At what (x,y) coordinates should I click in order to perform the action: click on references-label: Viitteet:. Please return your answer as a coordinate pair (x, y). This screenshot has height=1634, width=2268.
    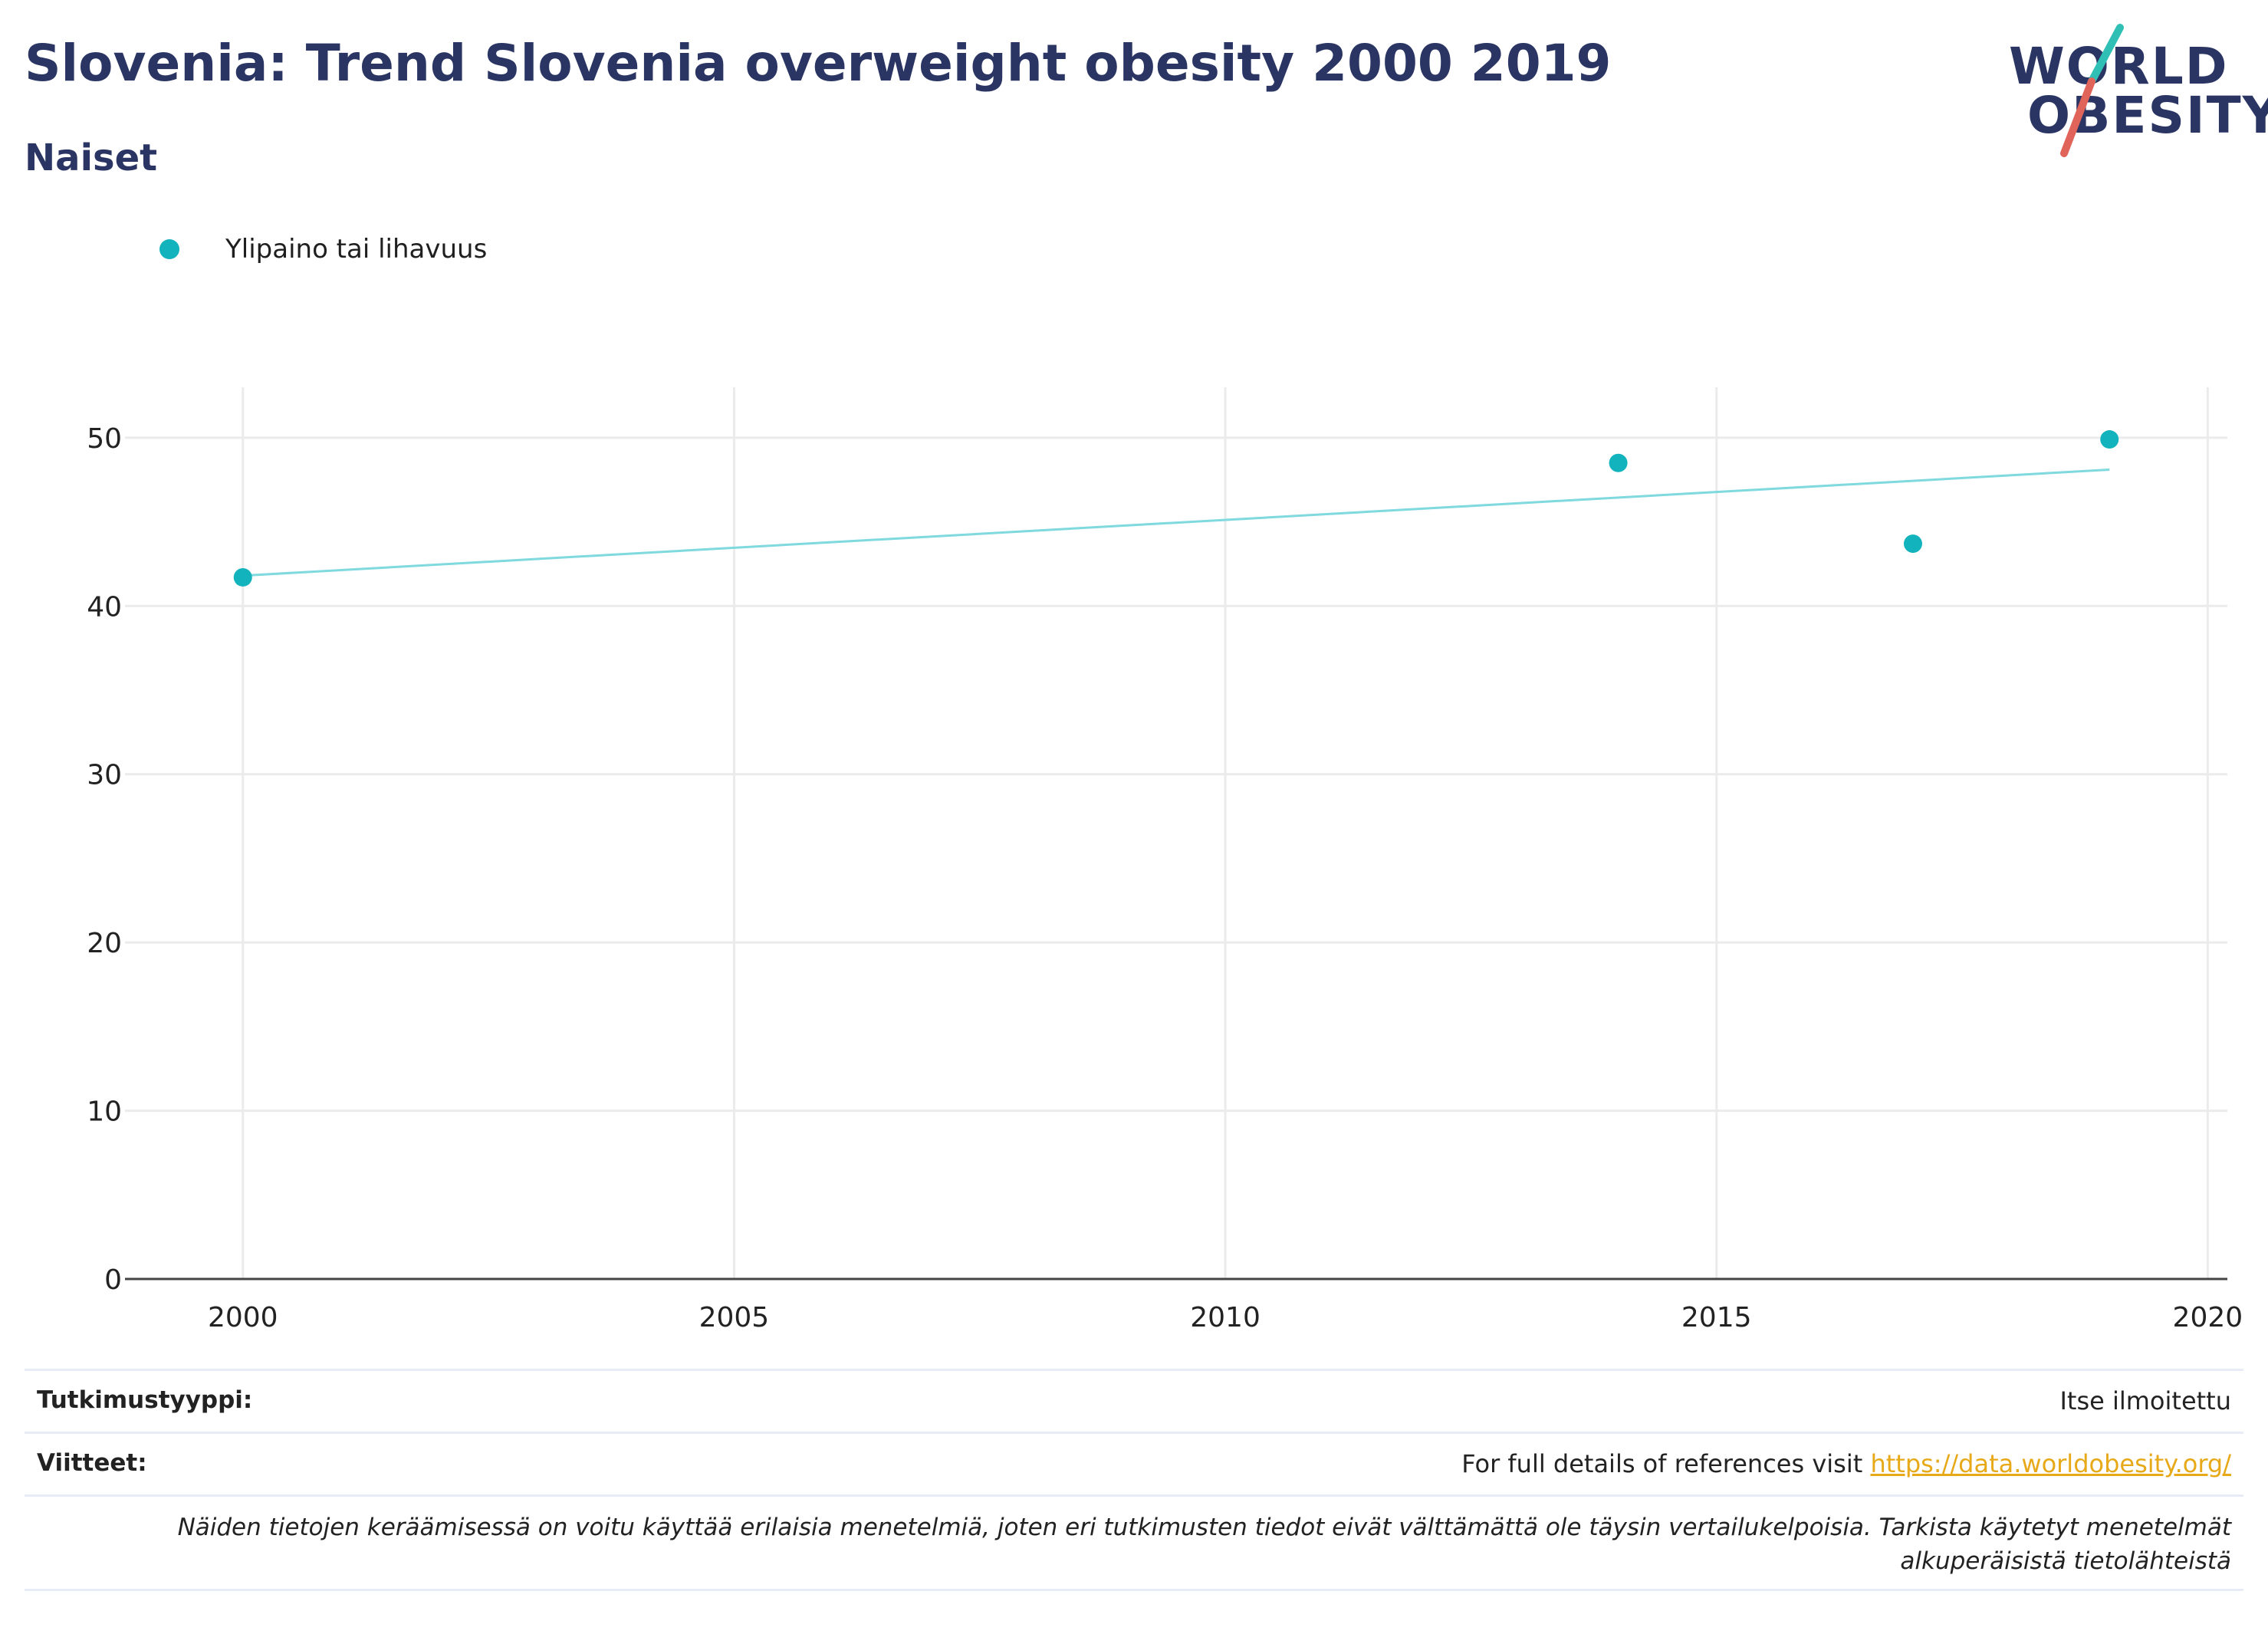
    Looking at the image, I should click on (92, 1463).